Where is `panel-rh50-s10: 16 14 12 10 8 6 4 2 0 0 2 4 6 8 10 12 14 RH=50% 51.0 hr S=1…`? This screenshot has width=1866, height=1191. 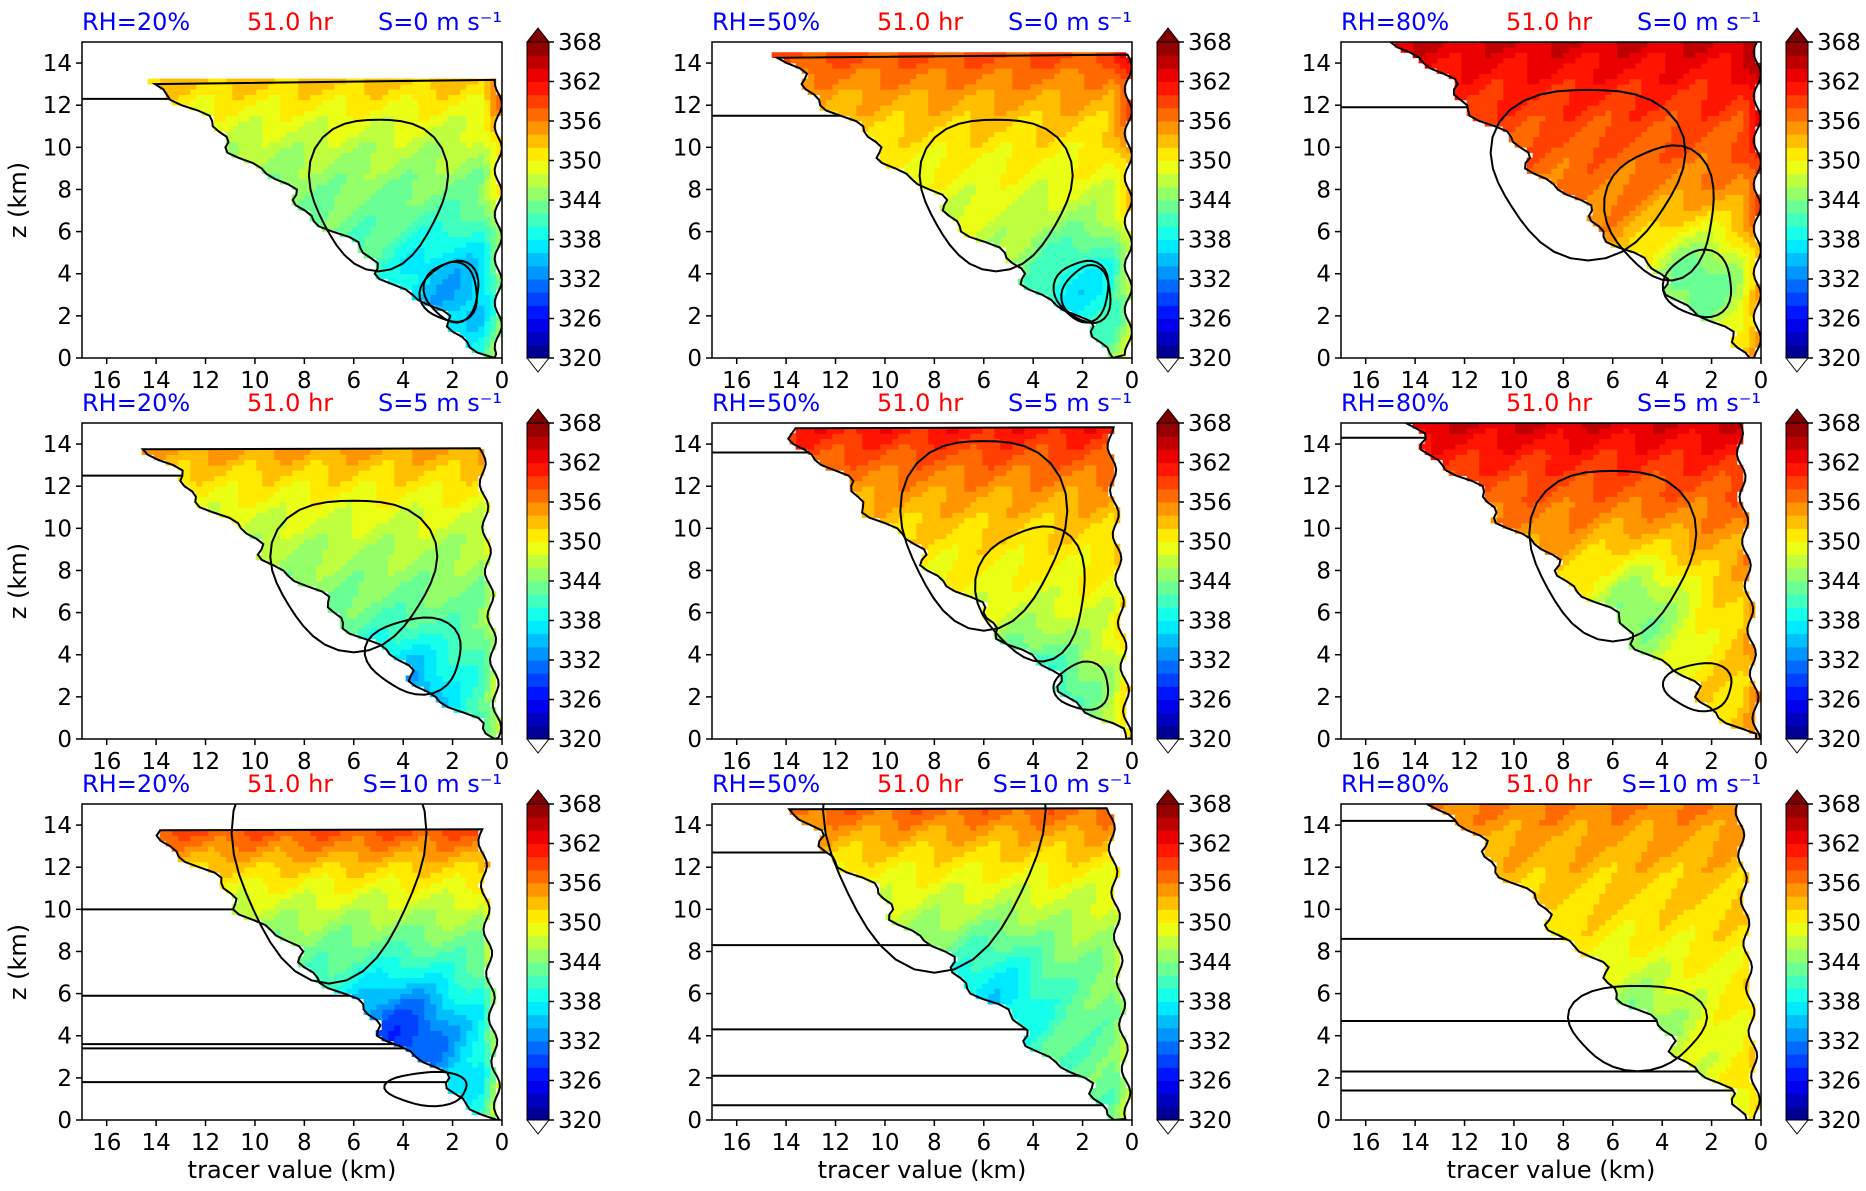 panel-rh50-s10: 16 14 12 10 8 6 4 2 0 0 2 4 6 8 10 12 14 RH=50% 51.0 hr S=1… is located at coordinates (952, 977).